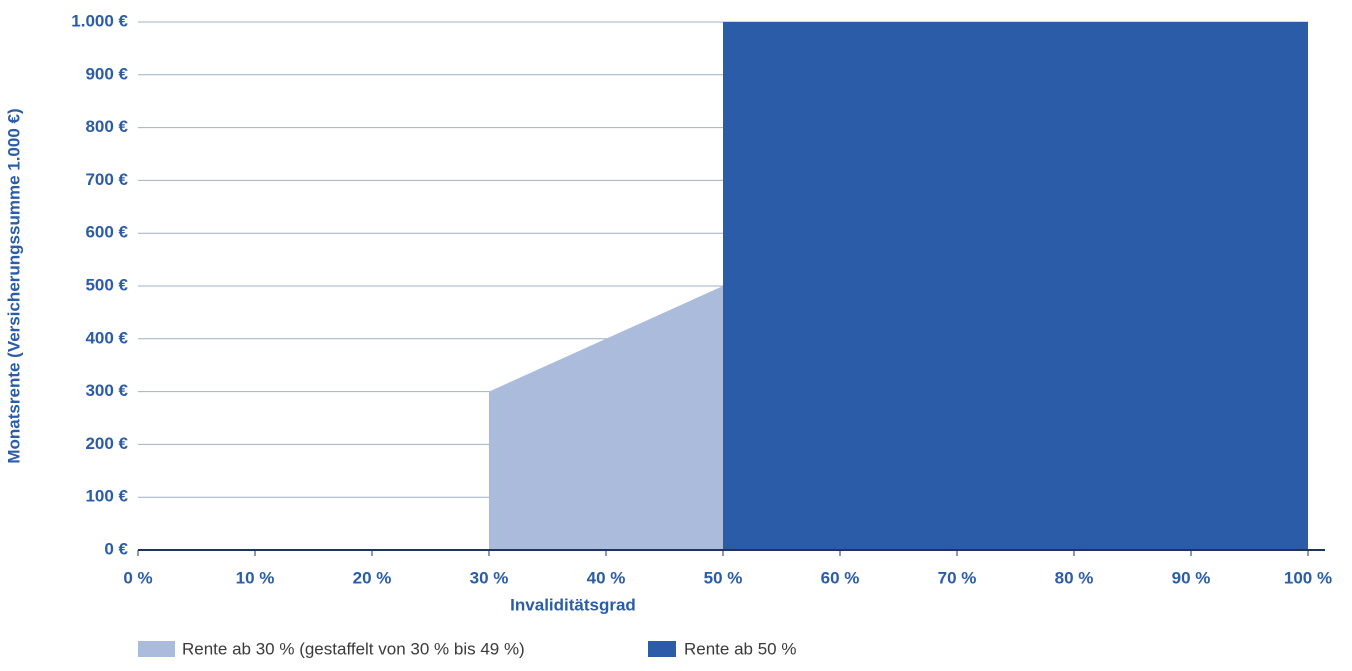 The width and height of the screenshot is (1352, 671). What do you see at coordinates (255, 577) in the screenshot?
I see `x-tick-label: 10 %` at bounding box center [255, 577].